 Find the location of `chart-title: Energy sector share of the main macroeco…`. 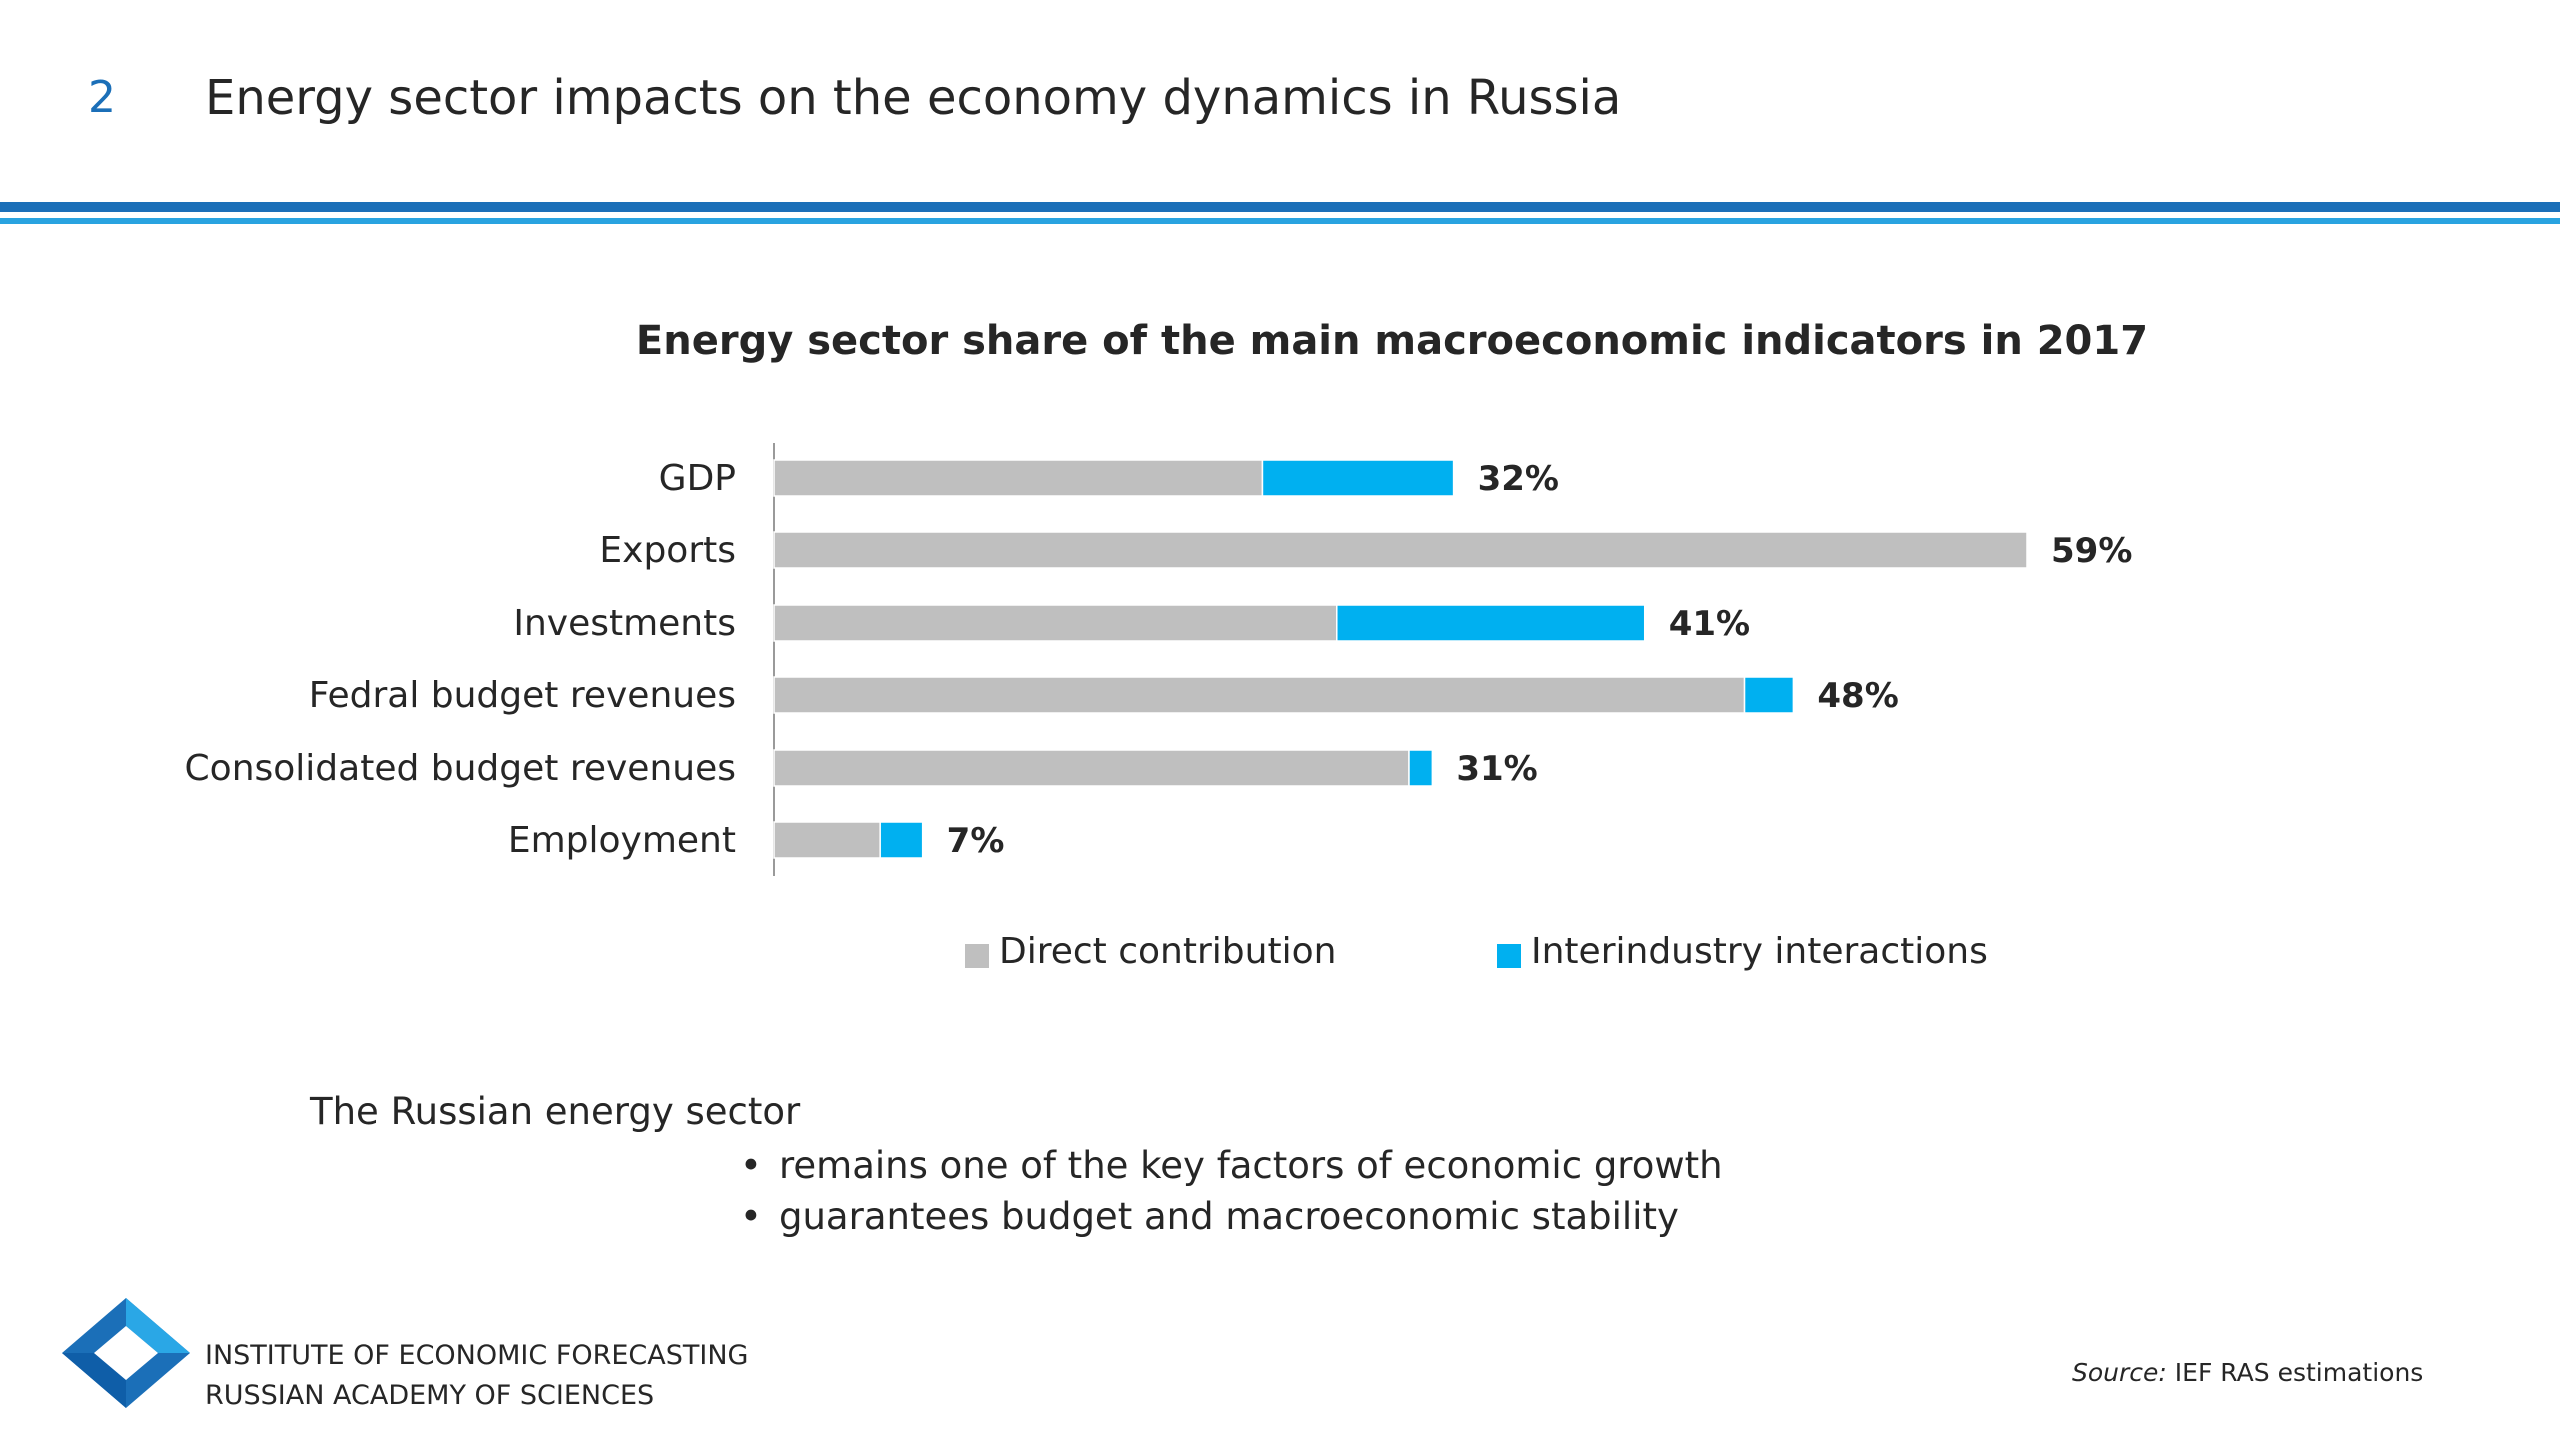

chart-title: Energy sector share of the main macroeco… is located at coordinates (1392, 341).